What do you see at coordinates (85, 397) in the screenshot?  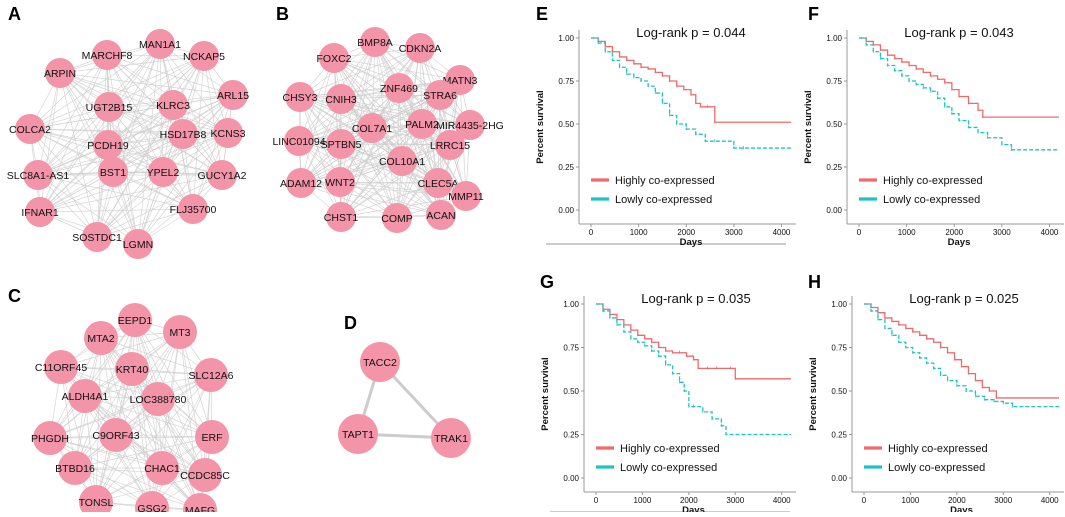 I see `node-label: ALDH4A1` at bounding box center [85, 397].